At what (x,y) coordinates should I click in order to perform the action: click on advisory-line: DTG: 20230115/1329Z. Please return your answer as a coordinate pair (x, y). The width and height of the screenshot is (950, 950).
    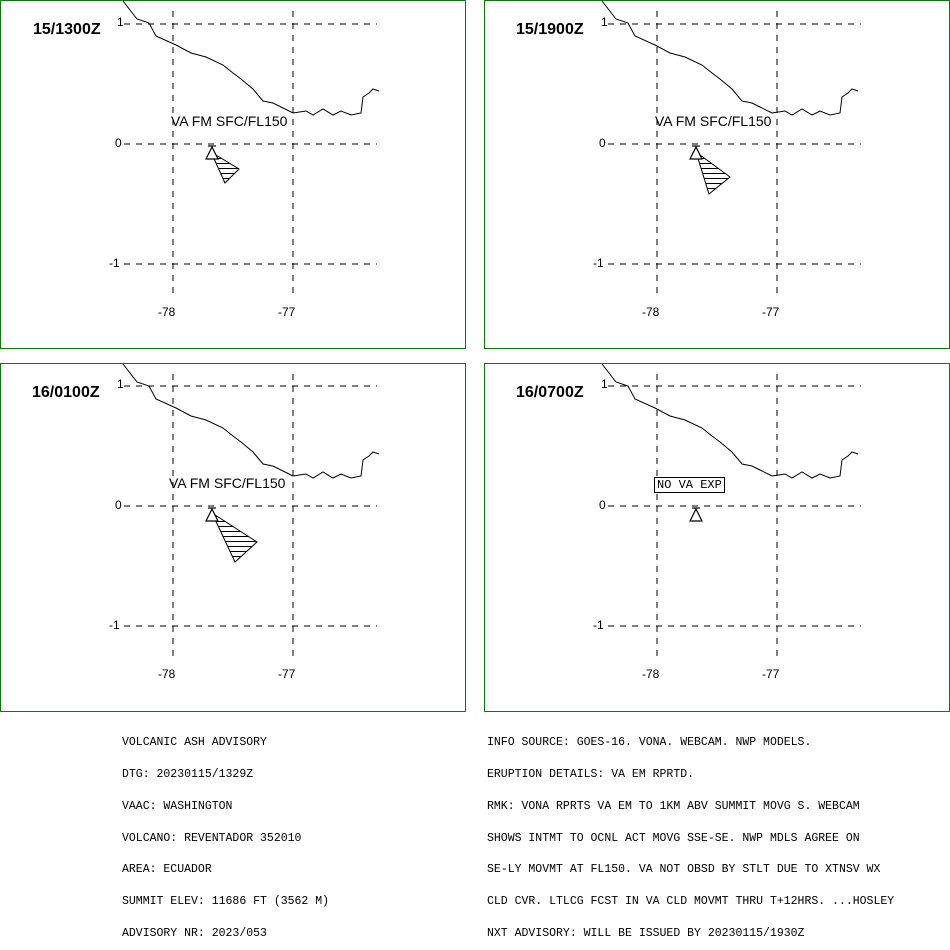
    Looking at the image, I should click on (188, 774).